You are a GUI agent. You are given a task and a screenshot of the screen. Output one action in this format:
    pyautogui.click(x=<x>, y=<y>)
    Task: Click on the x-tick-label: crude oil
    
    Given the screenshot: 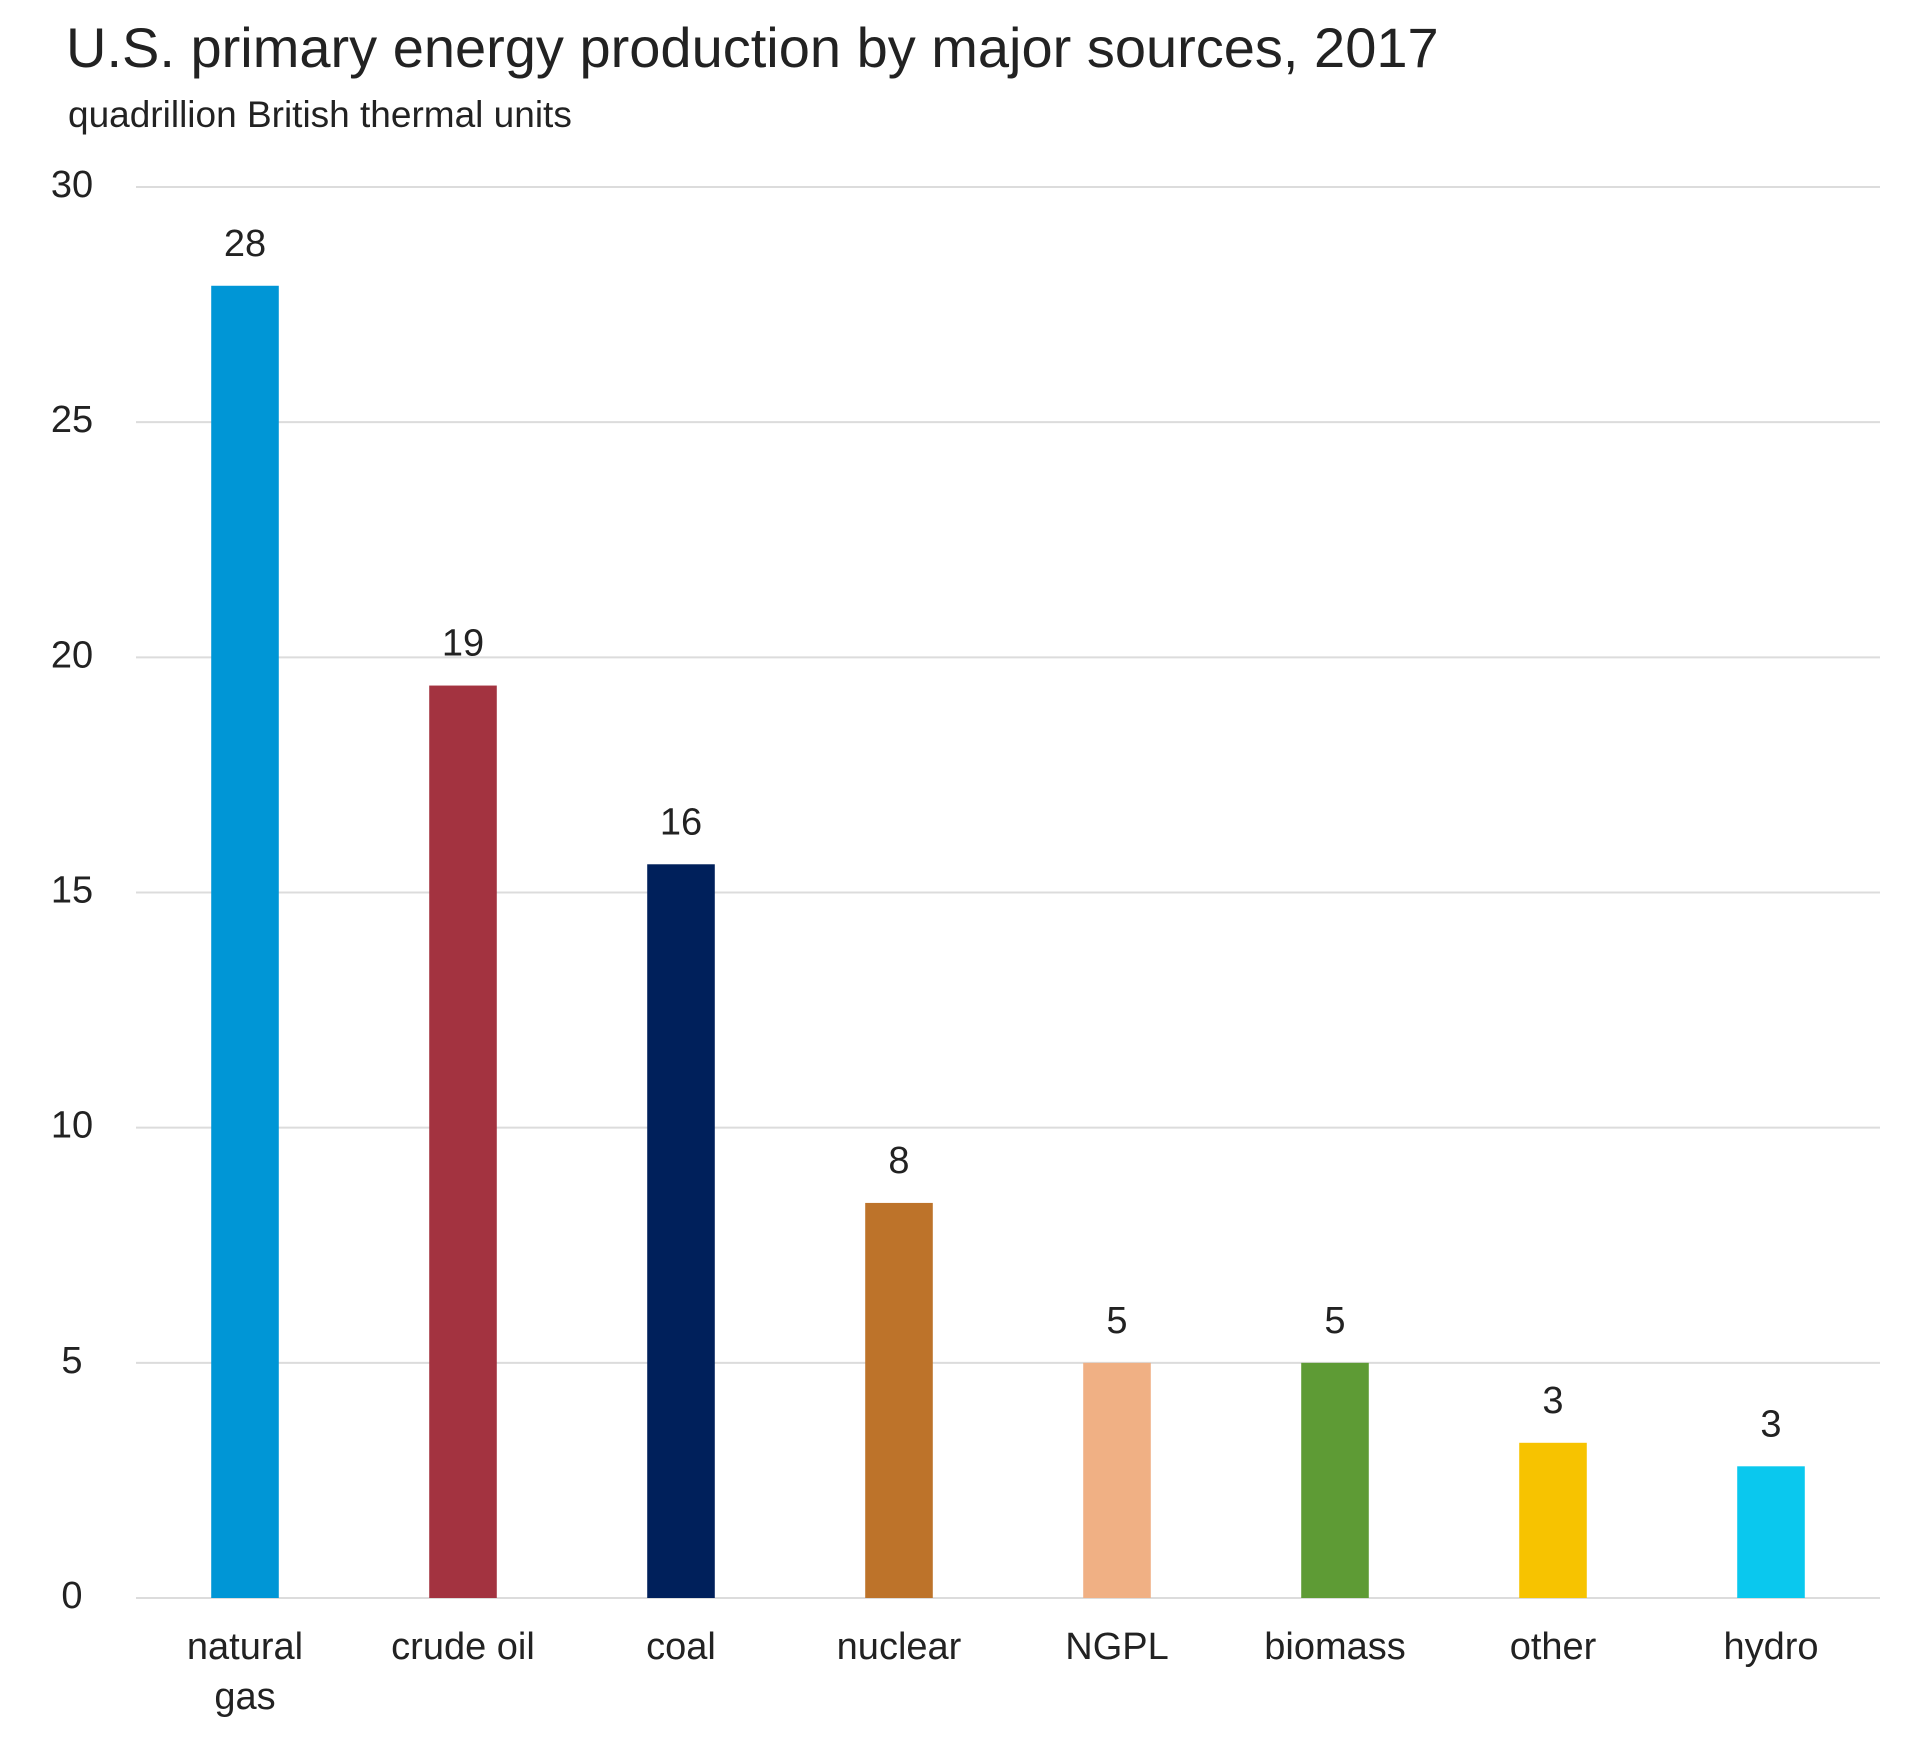 What is the action you would take?
    pyautogui.click(x=463, y=1647)
    